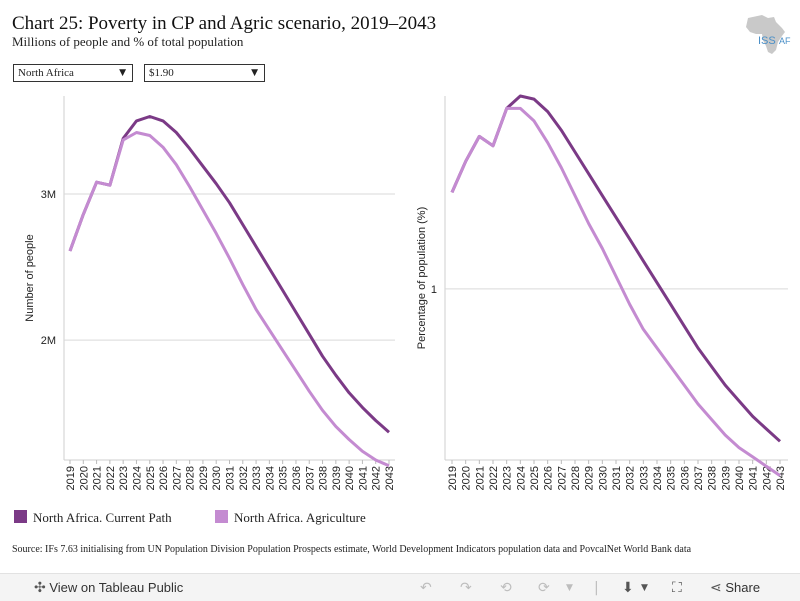  I want to click on threshold-dropdown: $1.90 ▼, so click(204, 73).